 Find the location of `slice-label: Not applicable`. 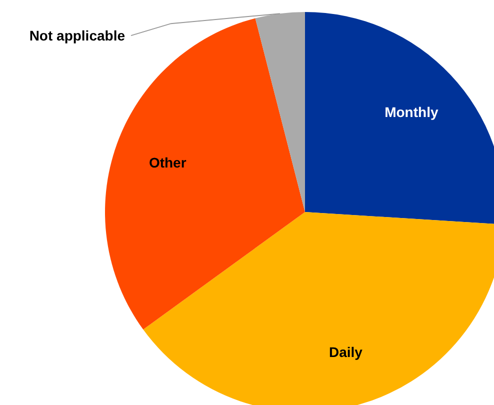

slice-label: Not applicable is located at coordinates (77, 36).